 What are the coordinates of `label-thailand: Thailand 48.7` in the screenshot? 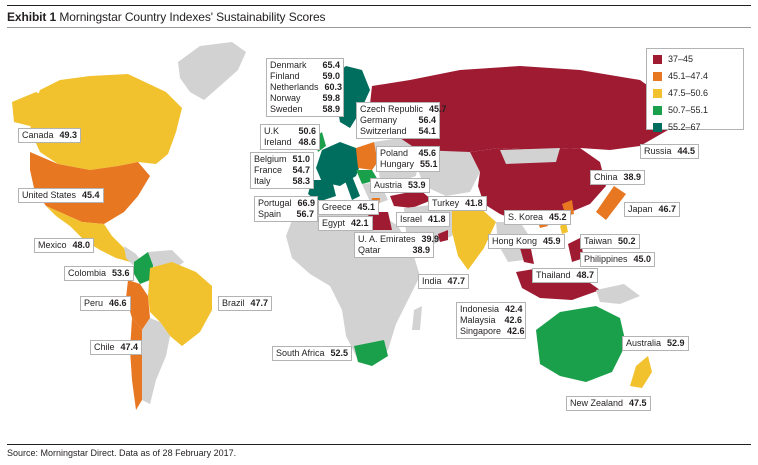 It's located at (565, 275).